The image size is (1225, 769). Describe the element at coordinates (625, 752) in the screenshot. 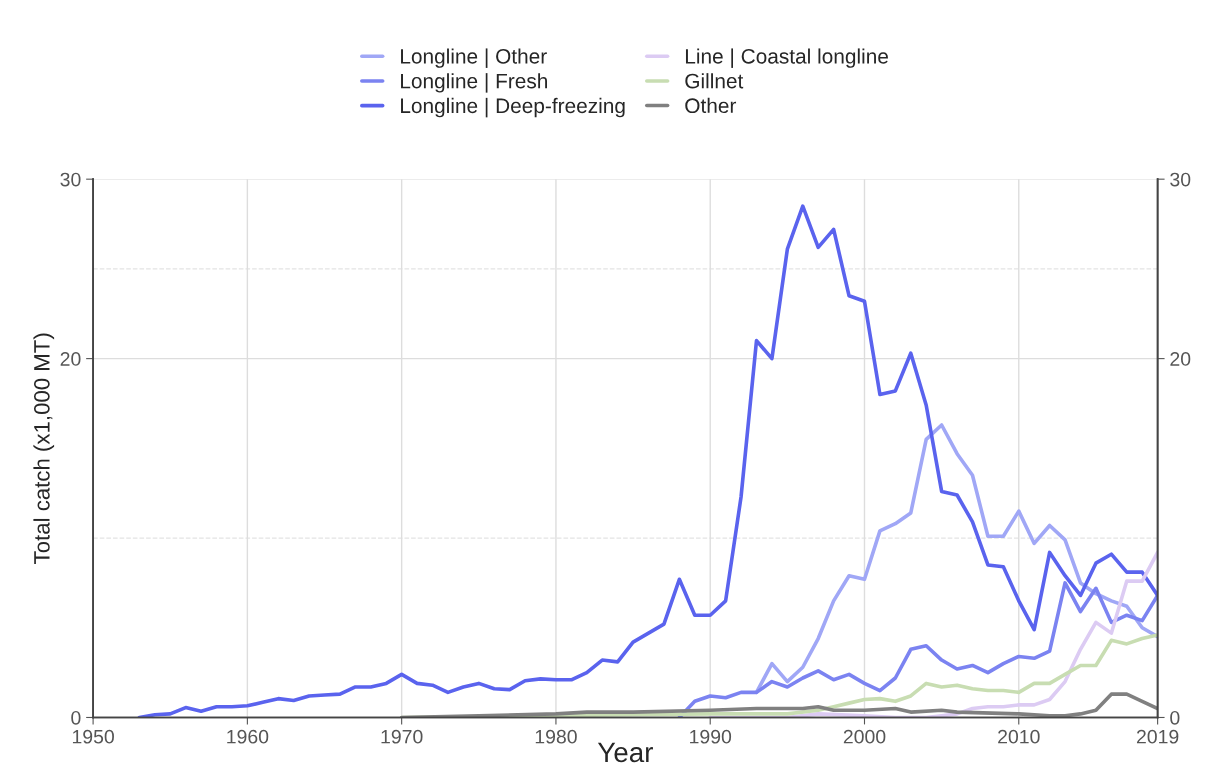

I see `x-axis-title: Year` at that location.